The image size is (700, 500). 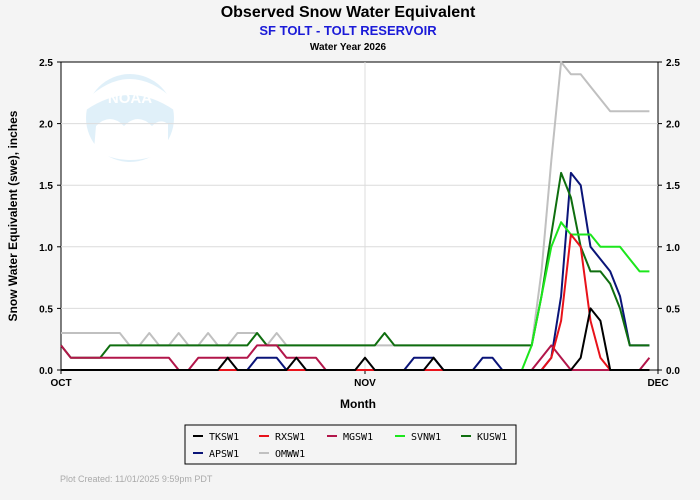 What do you see at coordinates (50, 217) in the screenshot?
I see `y-axis-left: 0.0 0.5 1.0 1.5 2.0 2.5` at bounding box center [50, 217].